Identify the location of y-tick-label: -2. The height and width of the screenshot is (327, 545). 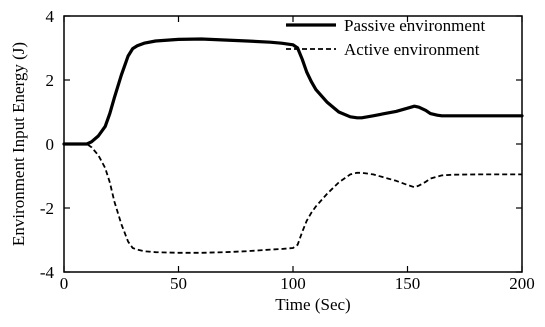
(47, 208).